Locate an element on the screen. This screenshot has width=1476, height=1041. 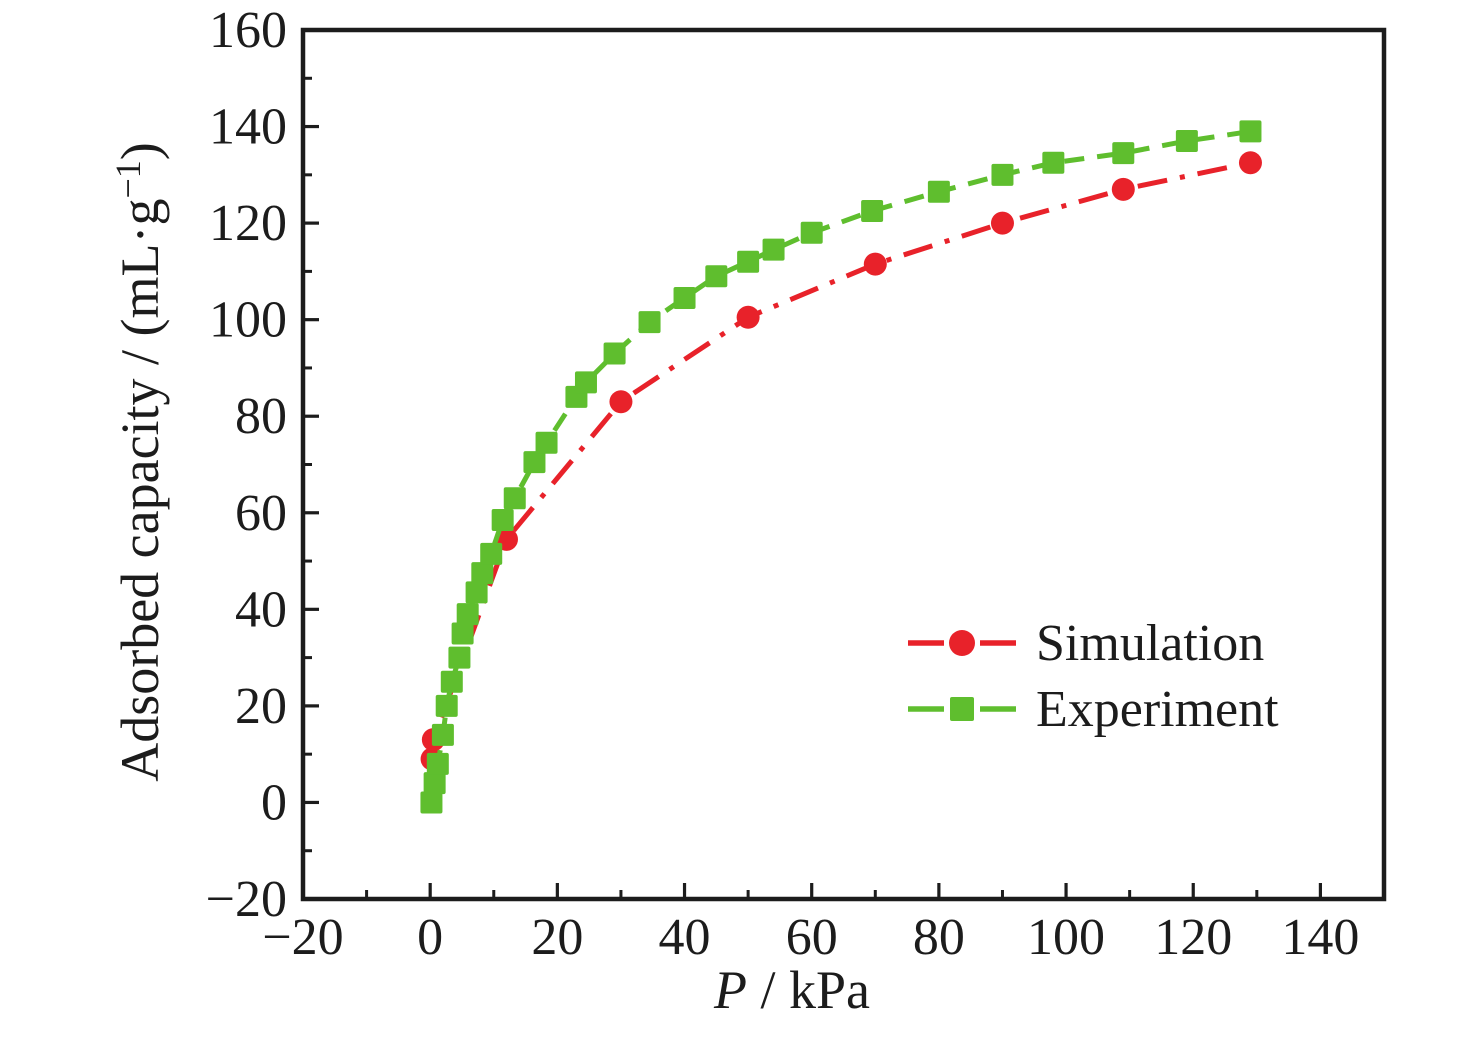
y-tick-label: −20 is located at coordinates (246, 899).